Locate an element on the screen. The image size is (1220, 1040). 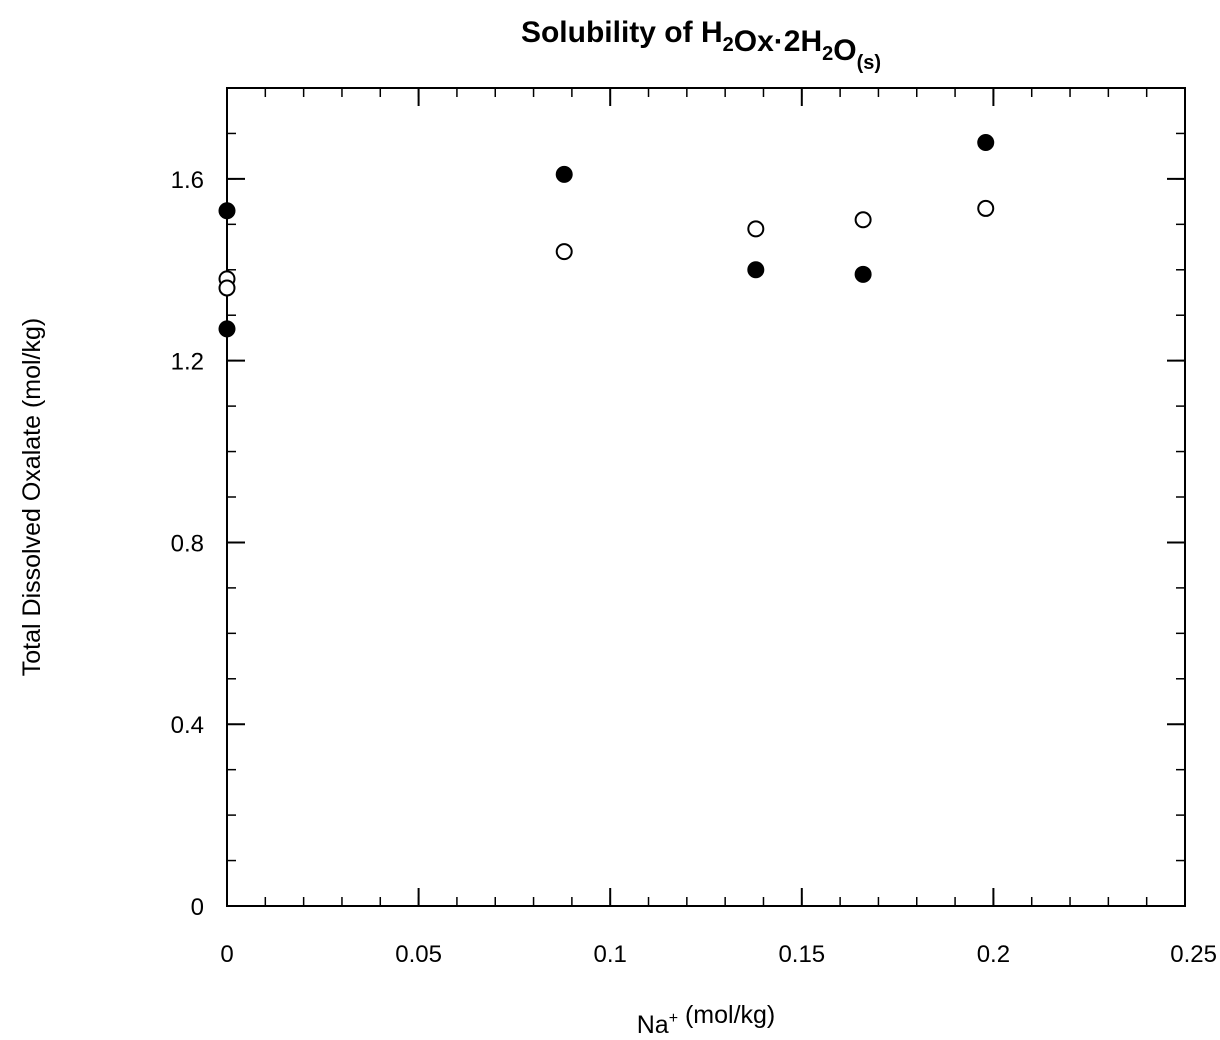
y-tick-label: 0 is located at coordinates (197, 907).